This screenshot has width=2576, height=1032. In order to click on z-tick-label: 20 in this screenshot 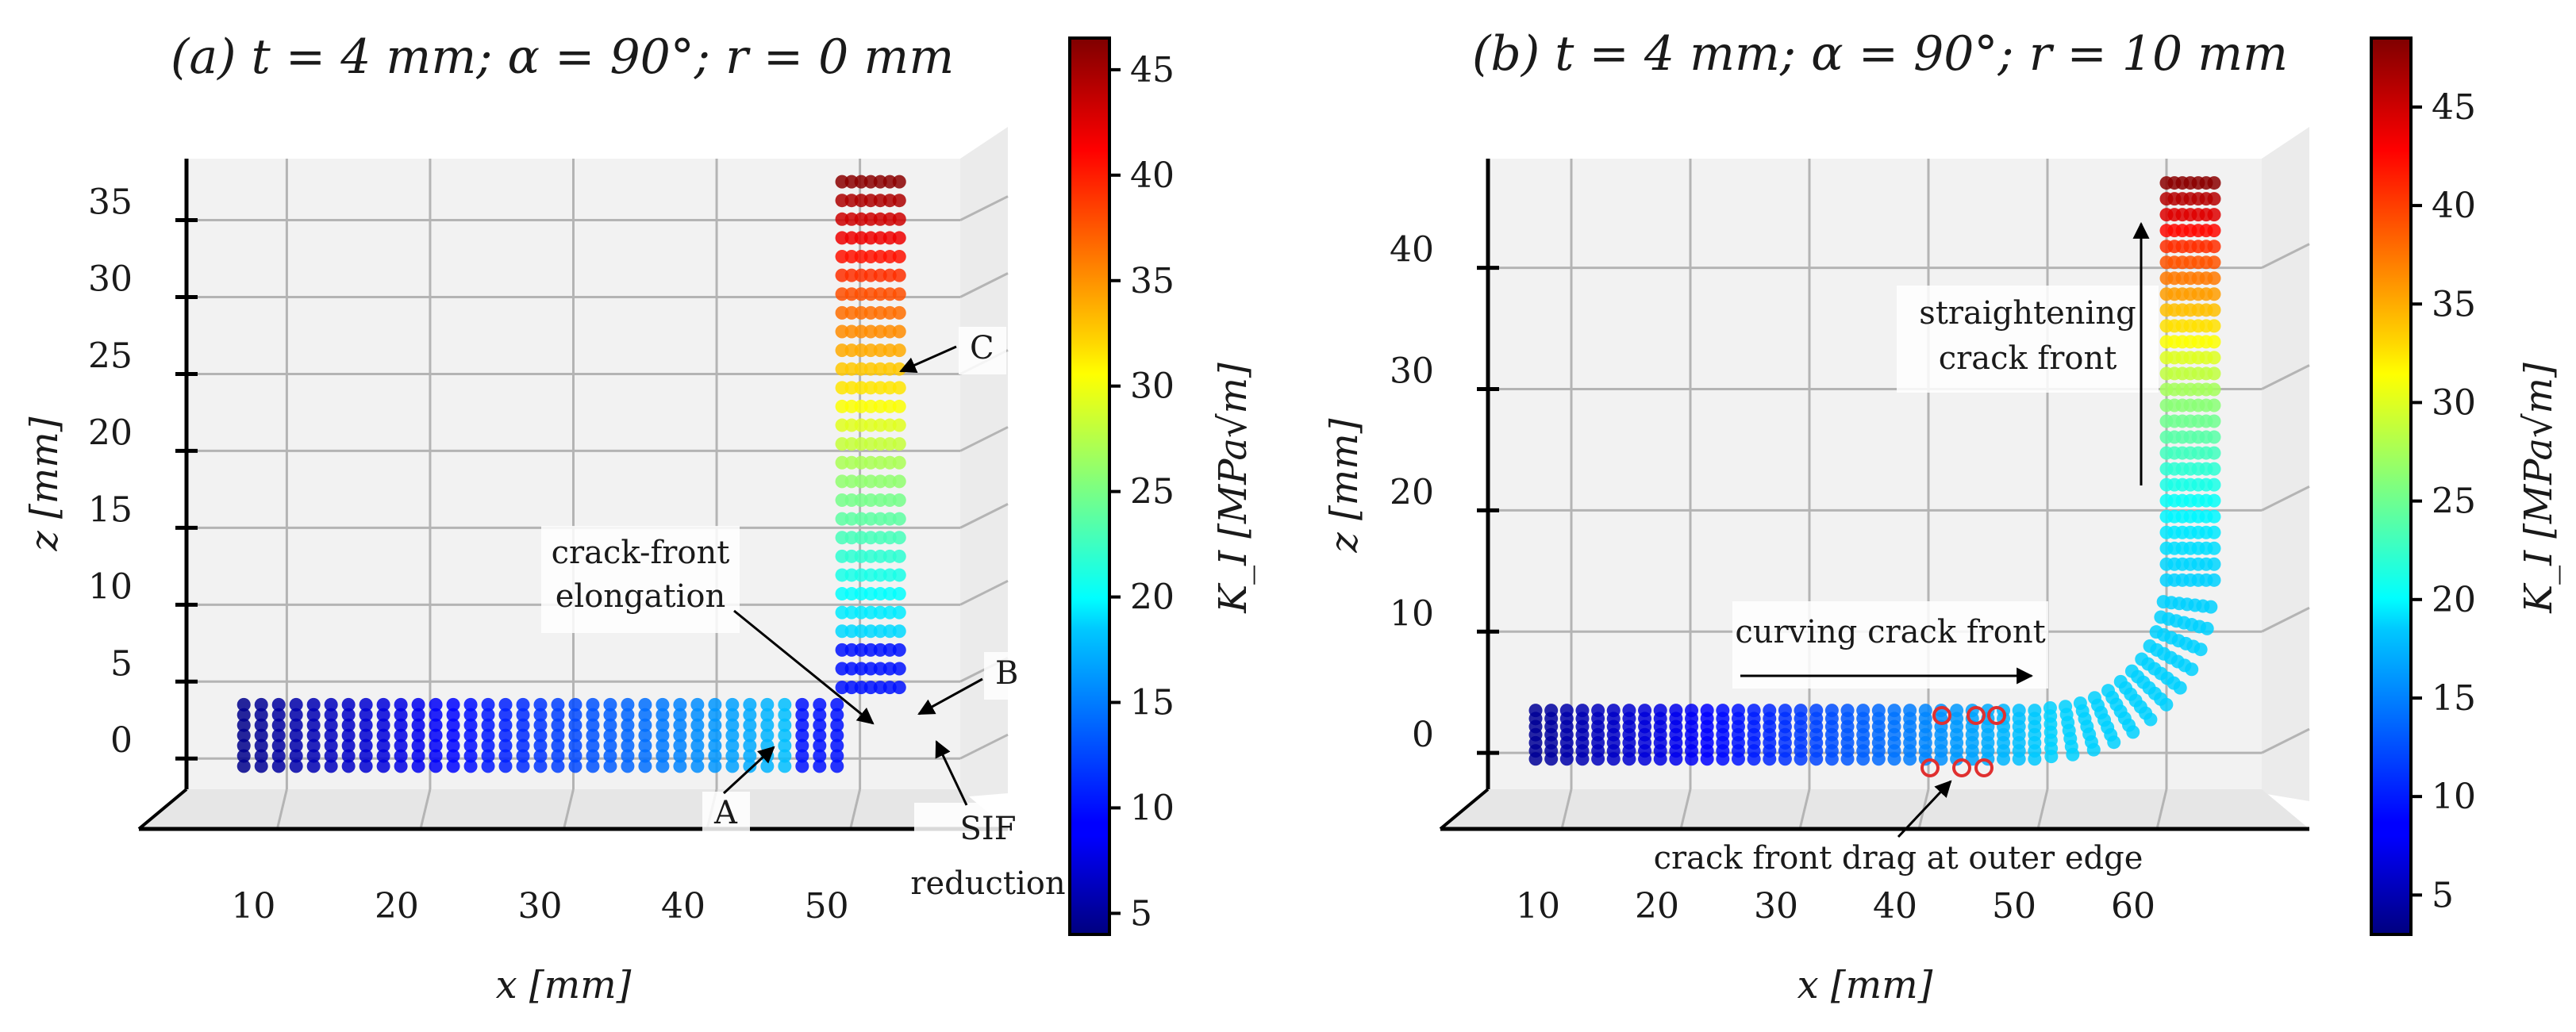, I will do `click(110, 432)`.